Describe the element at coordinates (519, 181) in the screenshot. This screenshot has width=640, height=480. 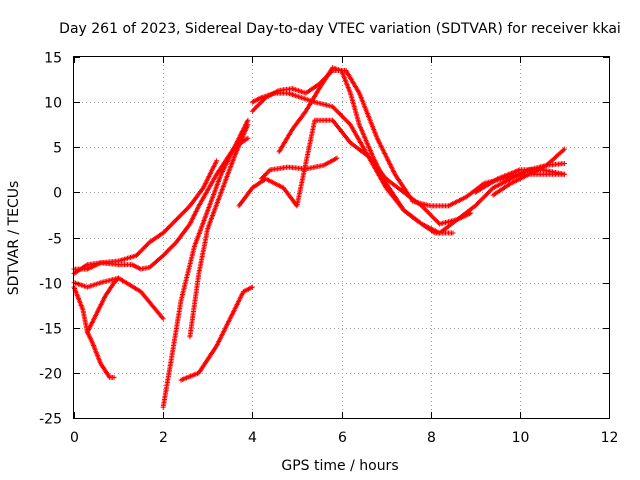
I see `series-s15` at that location.